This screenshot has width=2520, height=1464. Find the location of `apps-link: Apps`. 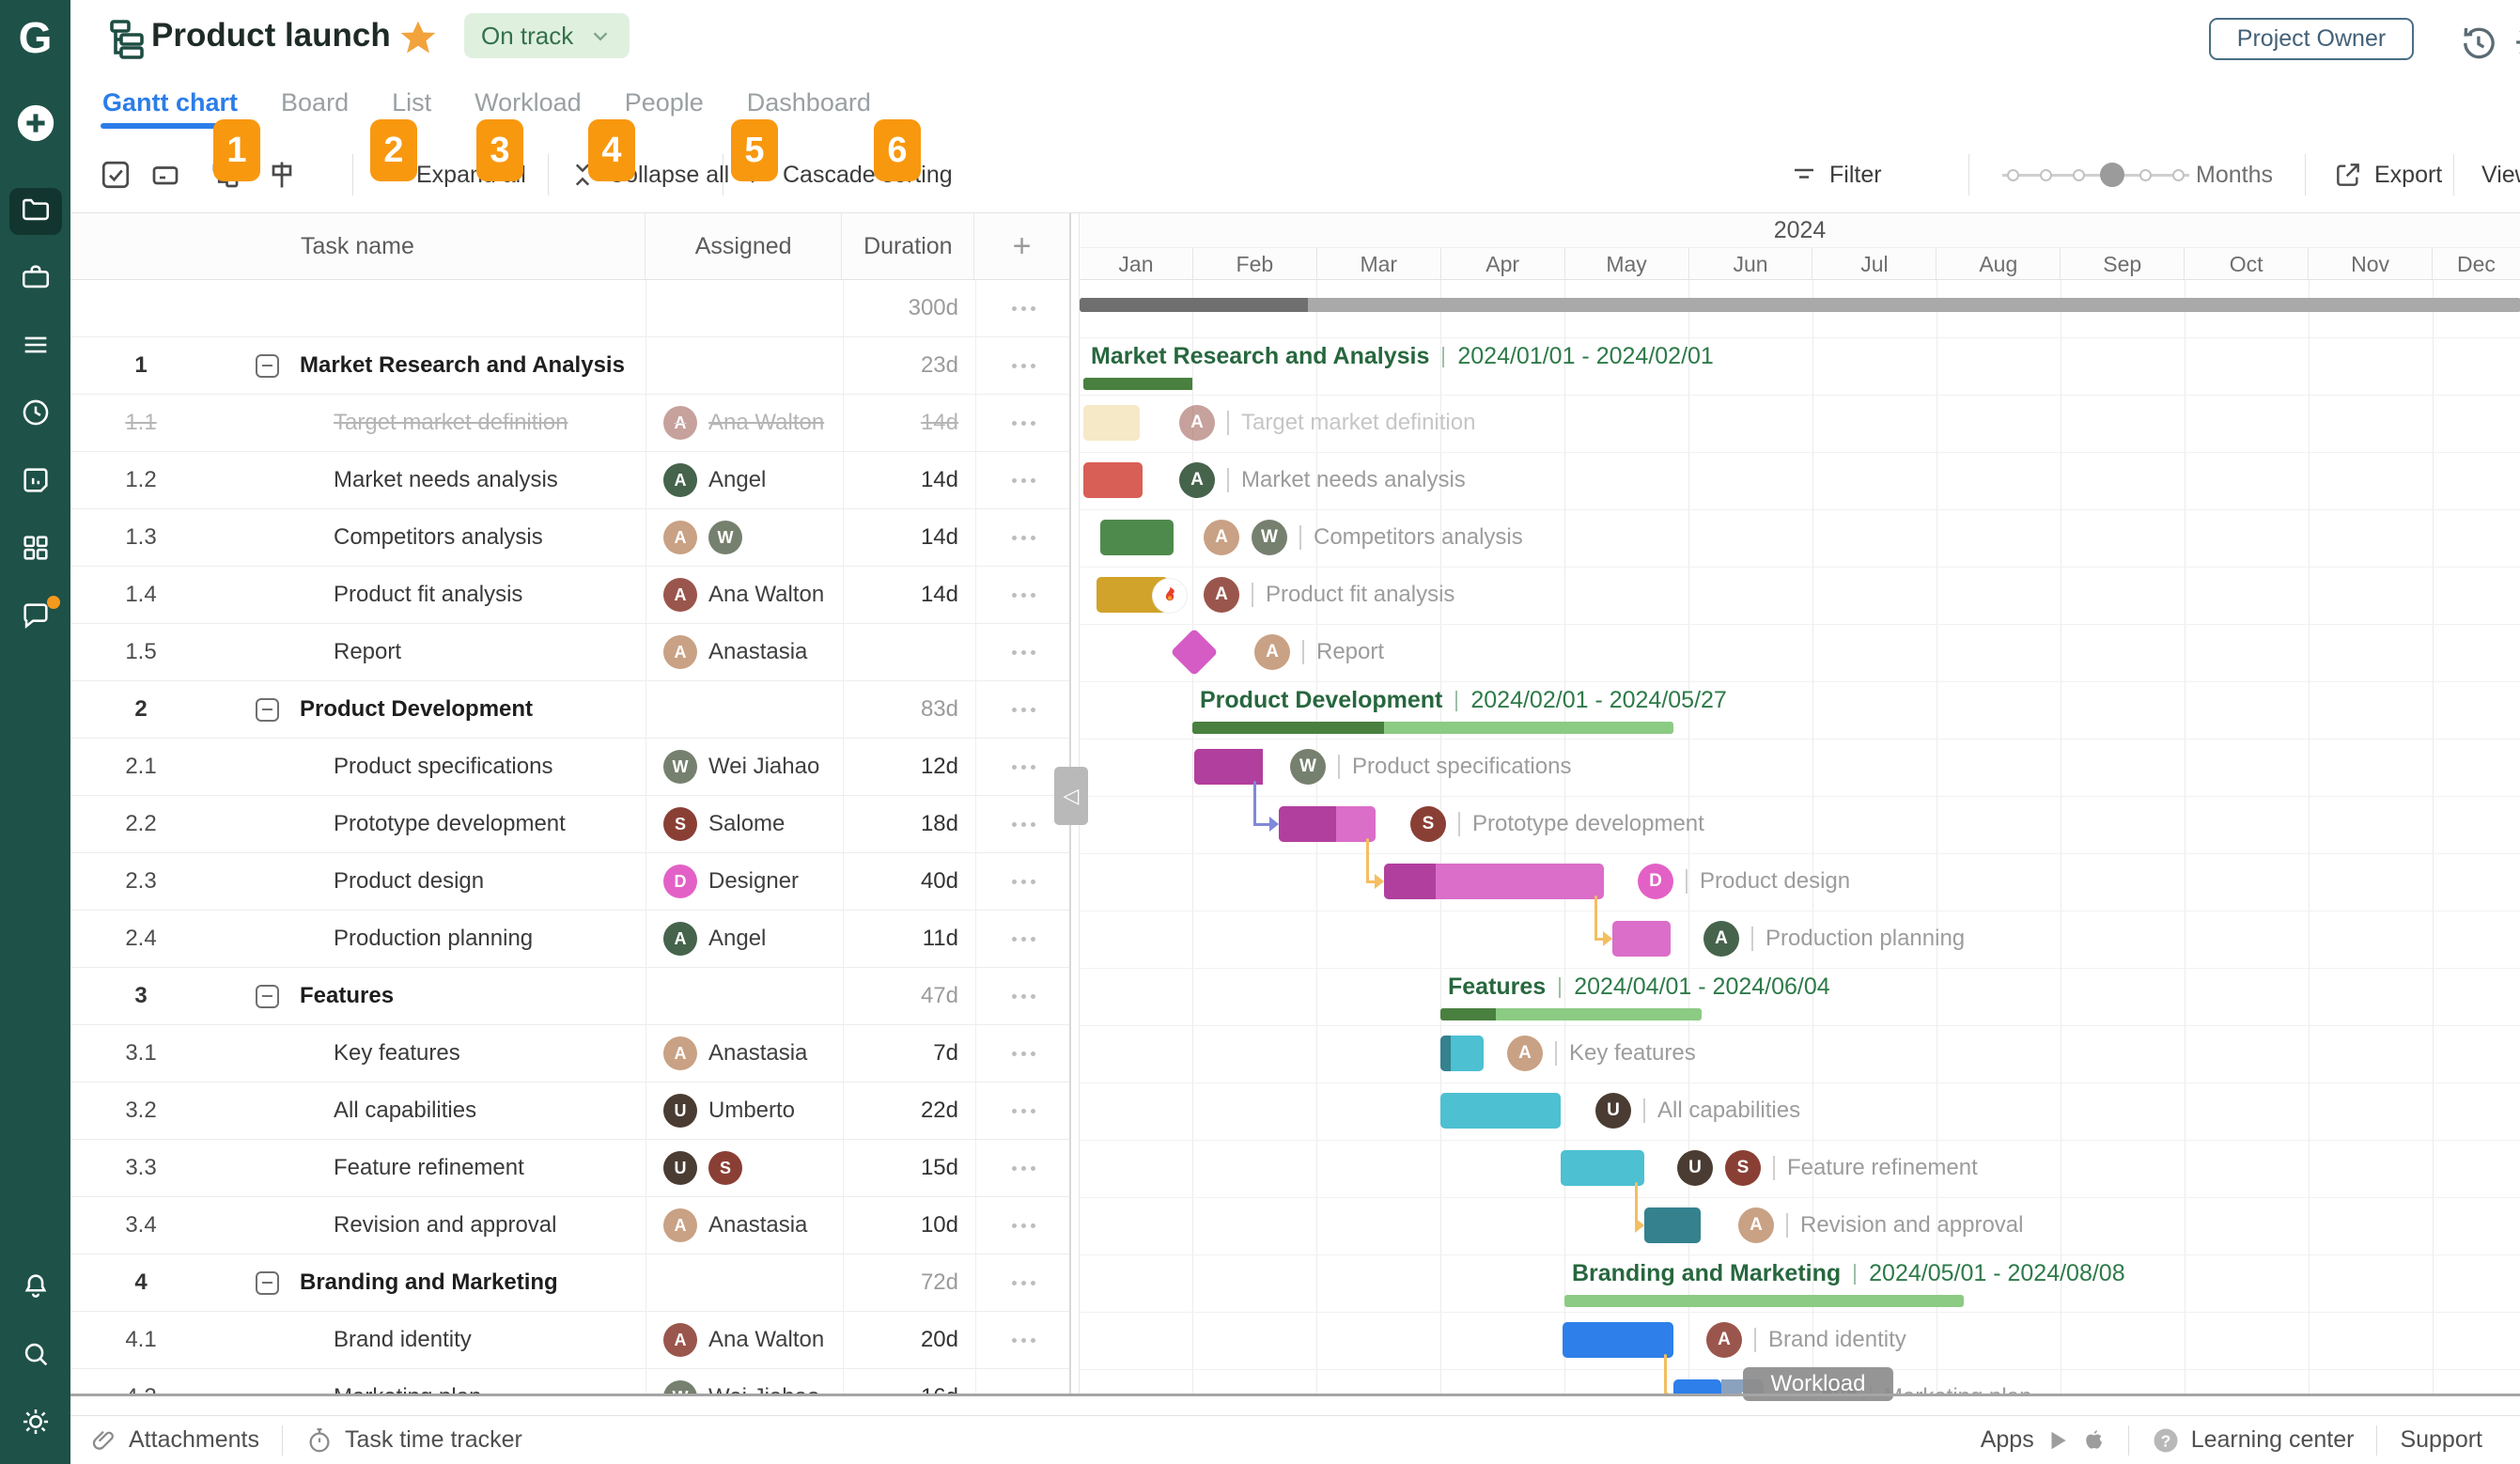

apps-link: Apps is located at coordinates (2043, 1440).